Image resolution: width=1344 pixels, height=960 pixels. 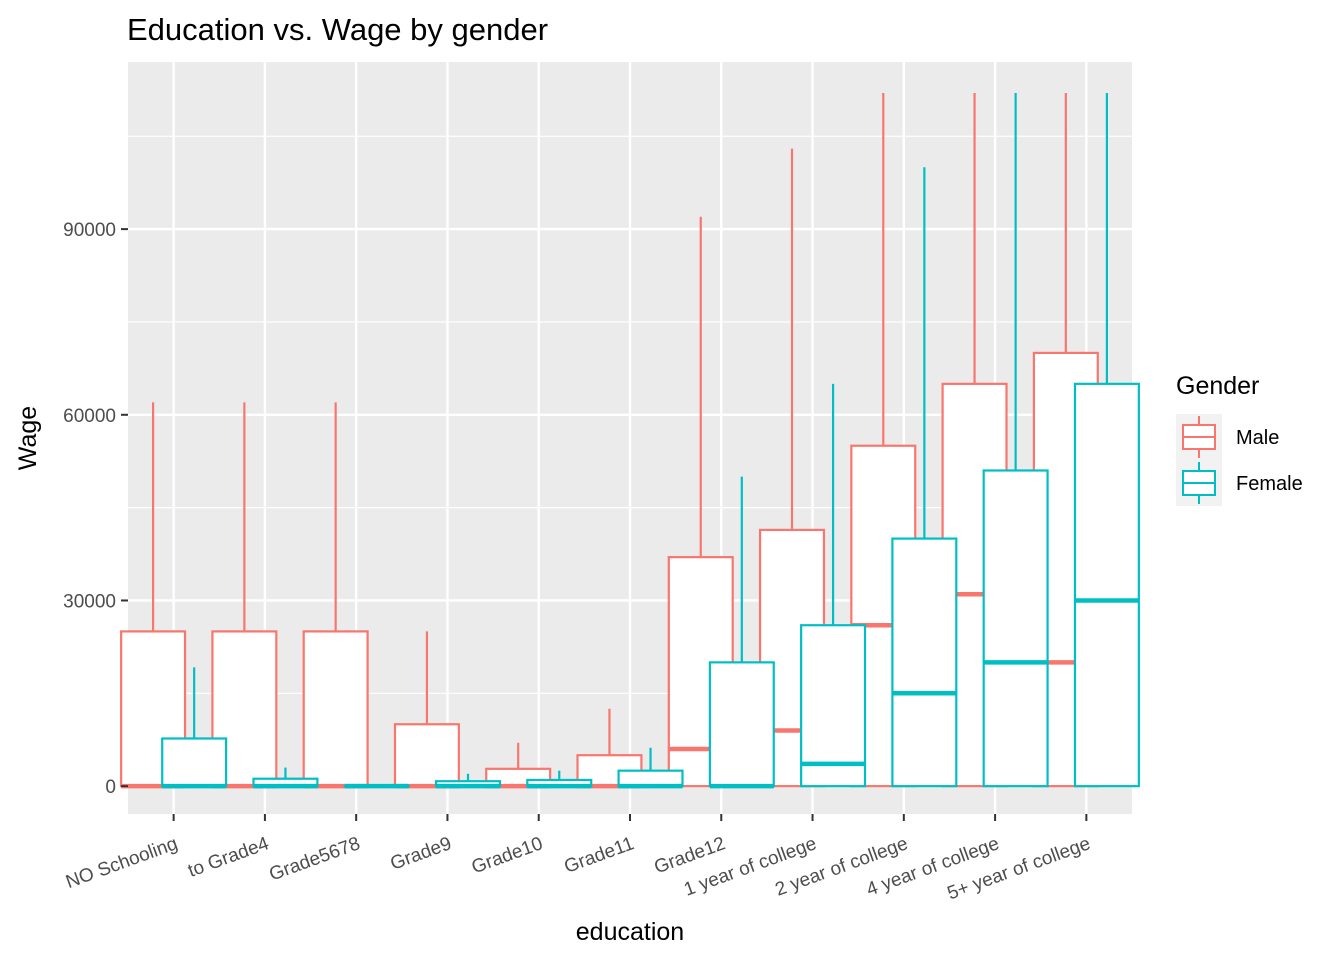 I want to click on y-tick-label: 30000, so click(x=89, y=601).